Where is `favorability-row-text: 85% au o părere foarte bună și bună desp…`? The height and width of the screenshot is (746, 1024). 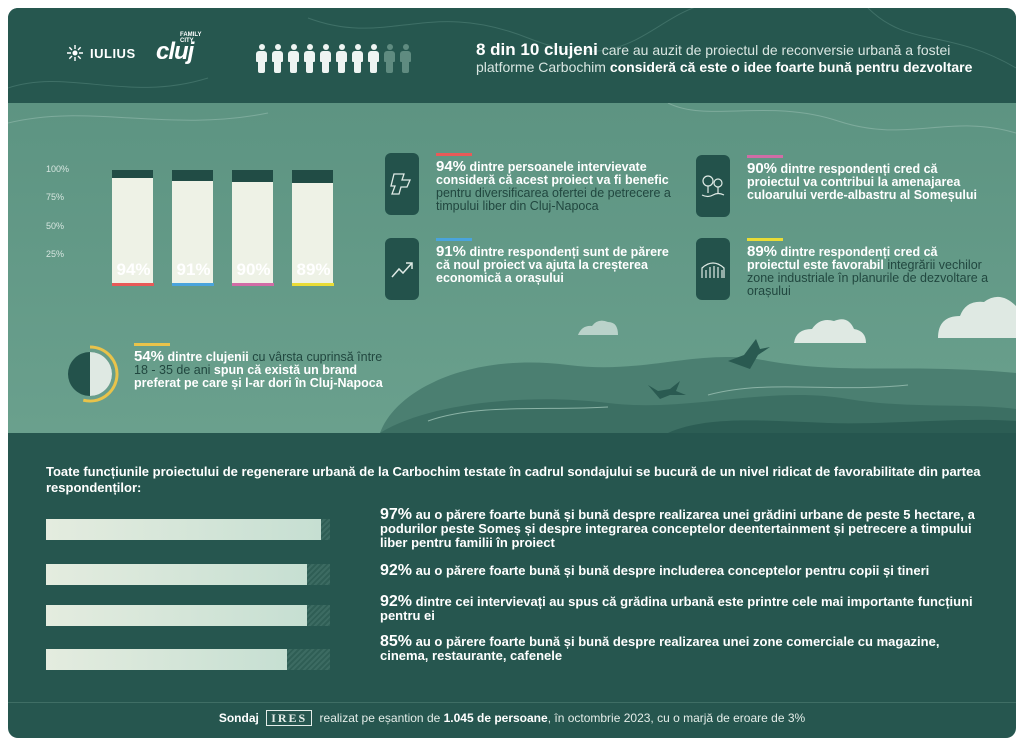 favorability-row-text: 85% au o părere foarte bună și bună desp… is located at coordinates (685, 648).